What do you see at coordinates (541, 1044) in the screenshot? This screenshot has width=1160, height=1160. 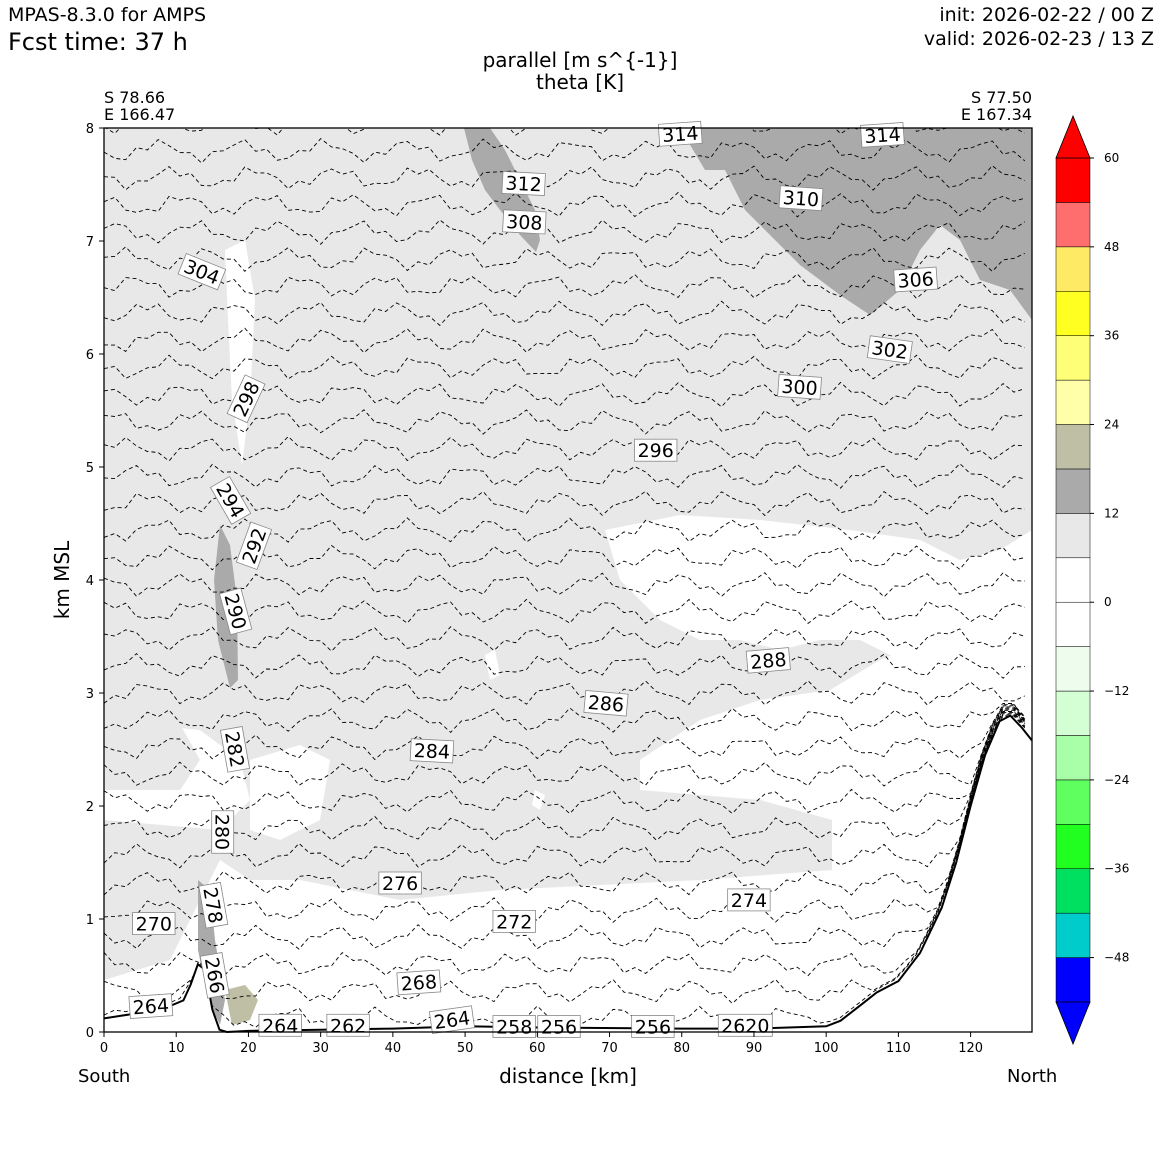 I see `x-axis: 0 10 20 30 40 50 60 70 80 90 100 110 120` at bounding box center [541, 1044].